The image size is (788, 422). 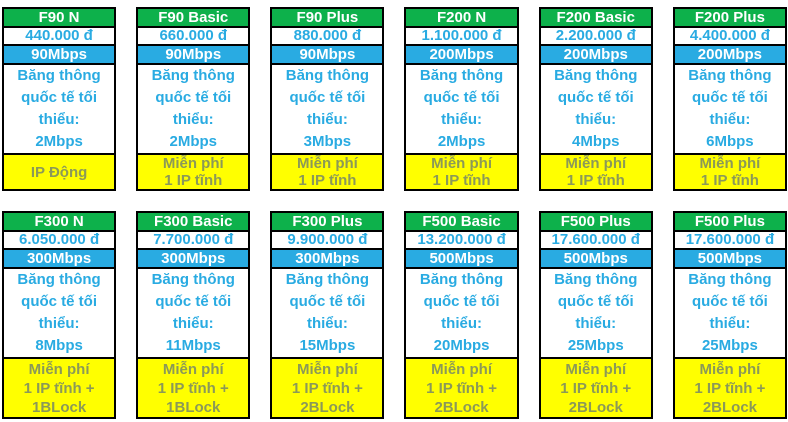 I want to click on plan-price: 440.000 đ, so click(x=59, y=37).